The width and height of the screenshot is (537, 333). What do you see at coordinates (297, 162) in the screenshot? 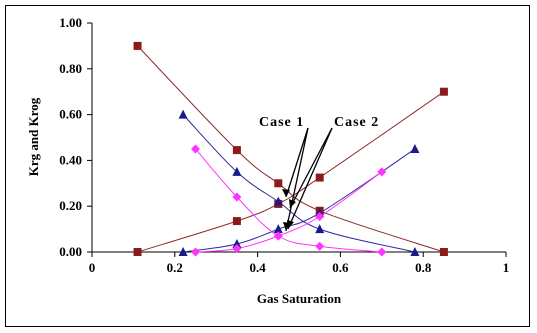
I see `case1-arrow-a` at bounding box center [297, 162].